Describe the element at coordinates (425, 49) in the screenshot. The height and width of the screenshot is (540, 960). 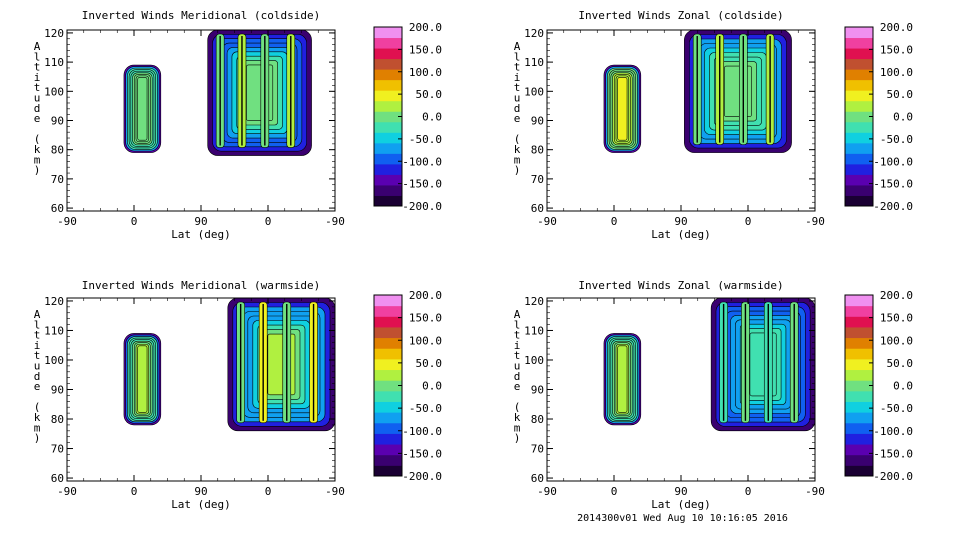
I see `colorbar-tick-label: 150.0` at that location.